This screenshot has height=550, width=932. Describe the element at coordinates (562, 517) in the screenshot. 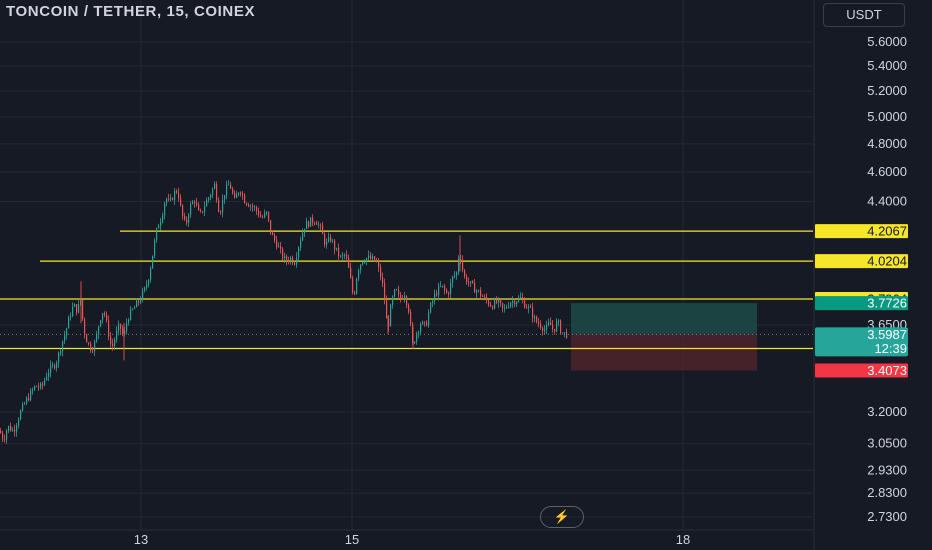

I see `tradingview-icon: ⚡` at that location.